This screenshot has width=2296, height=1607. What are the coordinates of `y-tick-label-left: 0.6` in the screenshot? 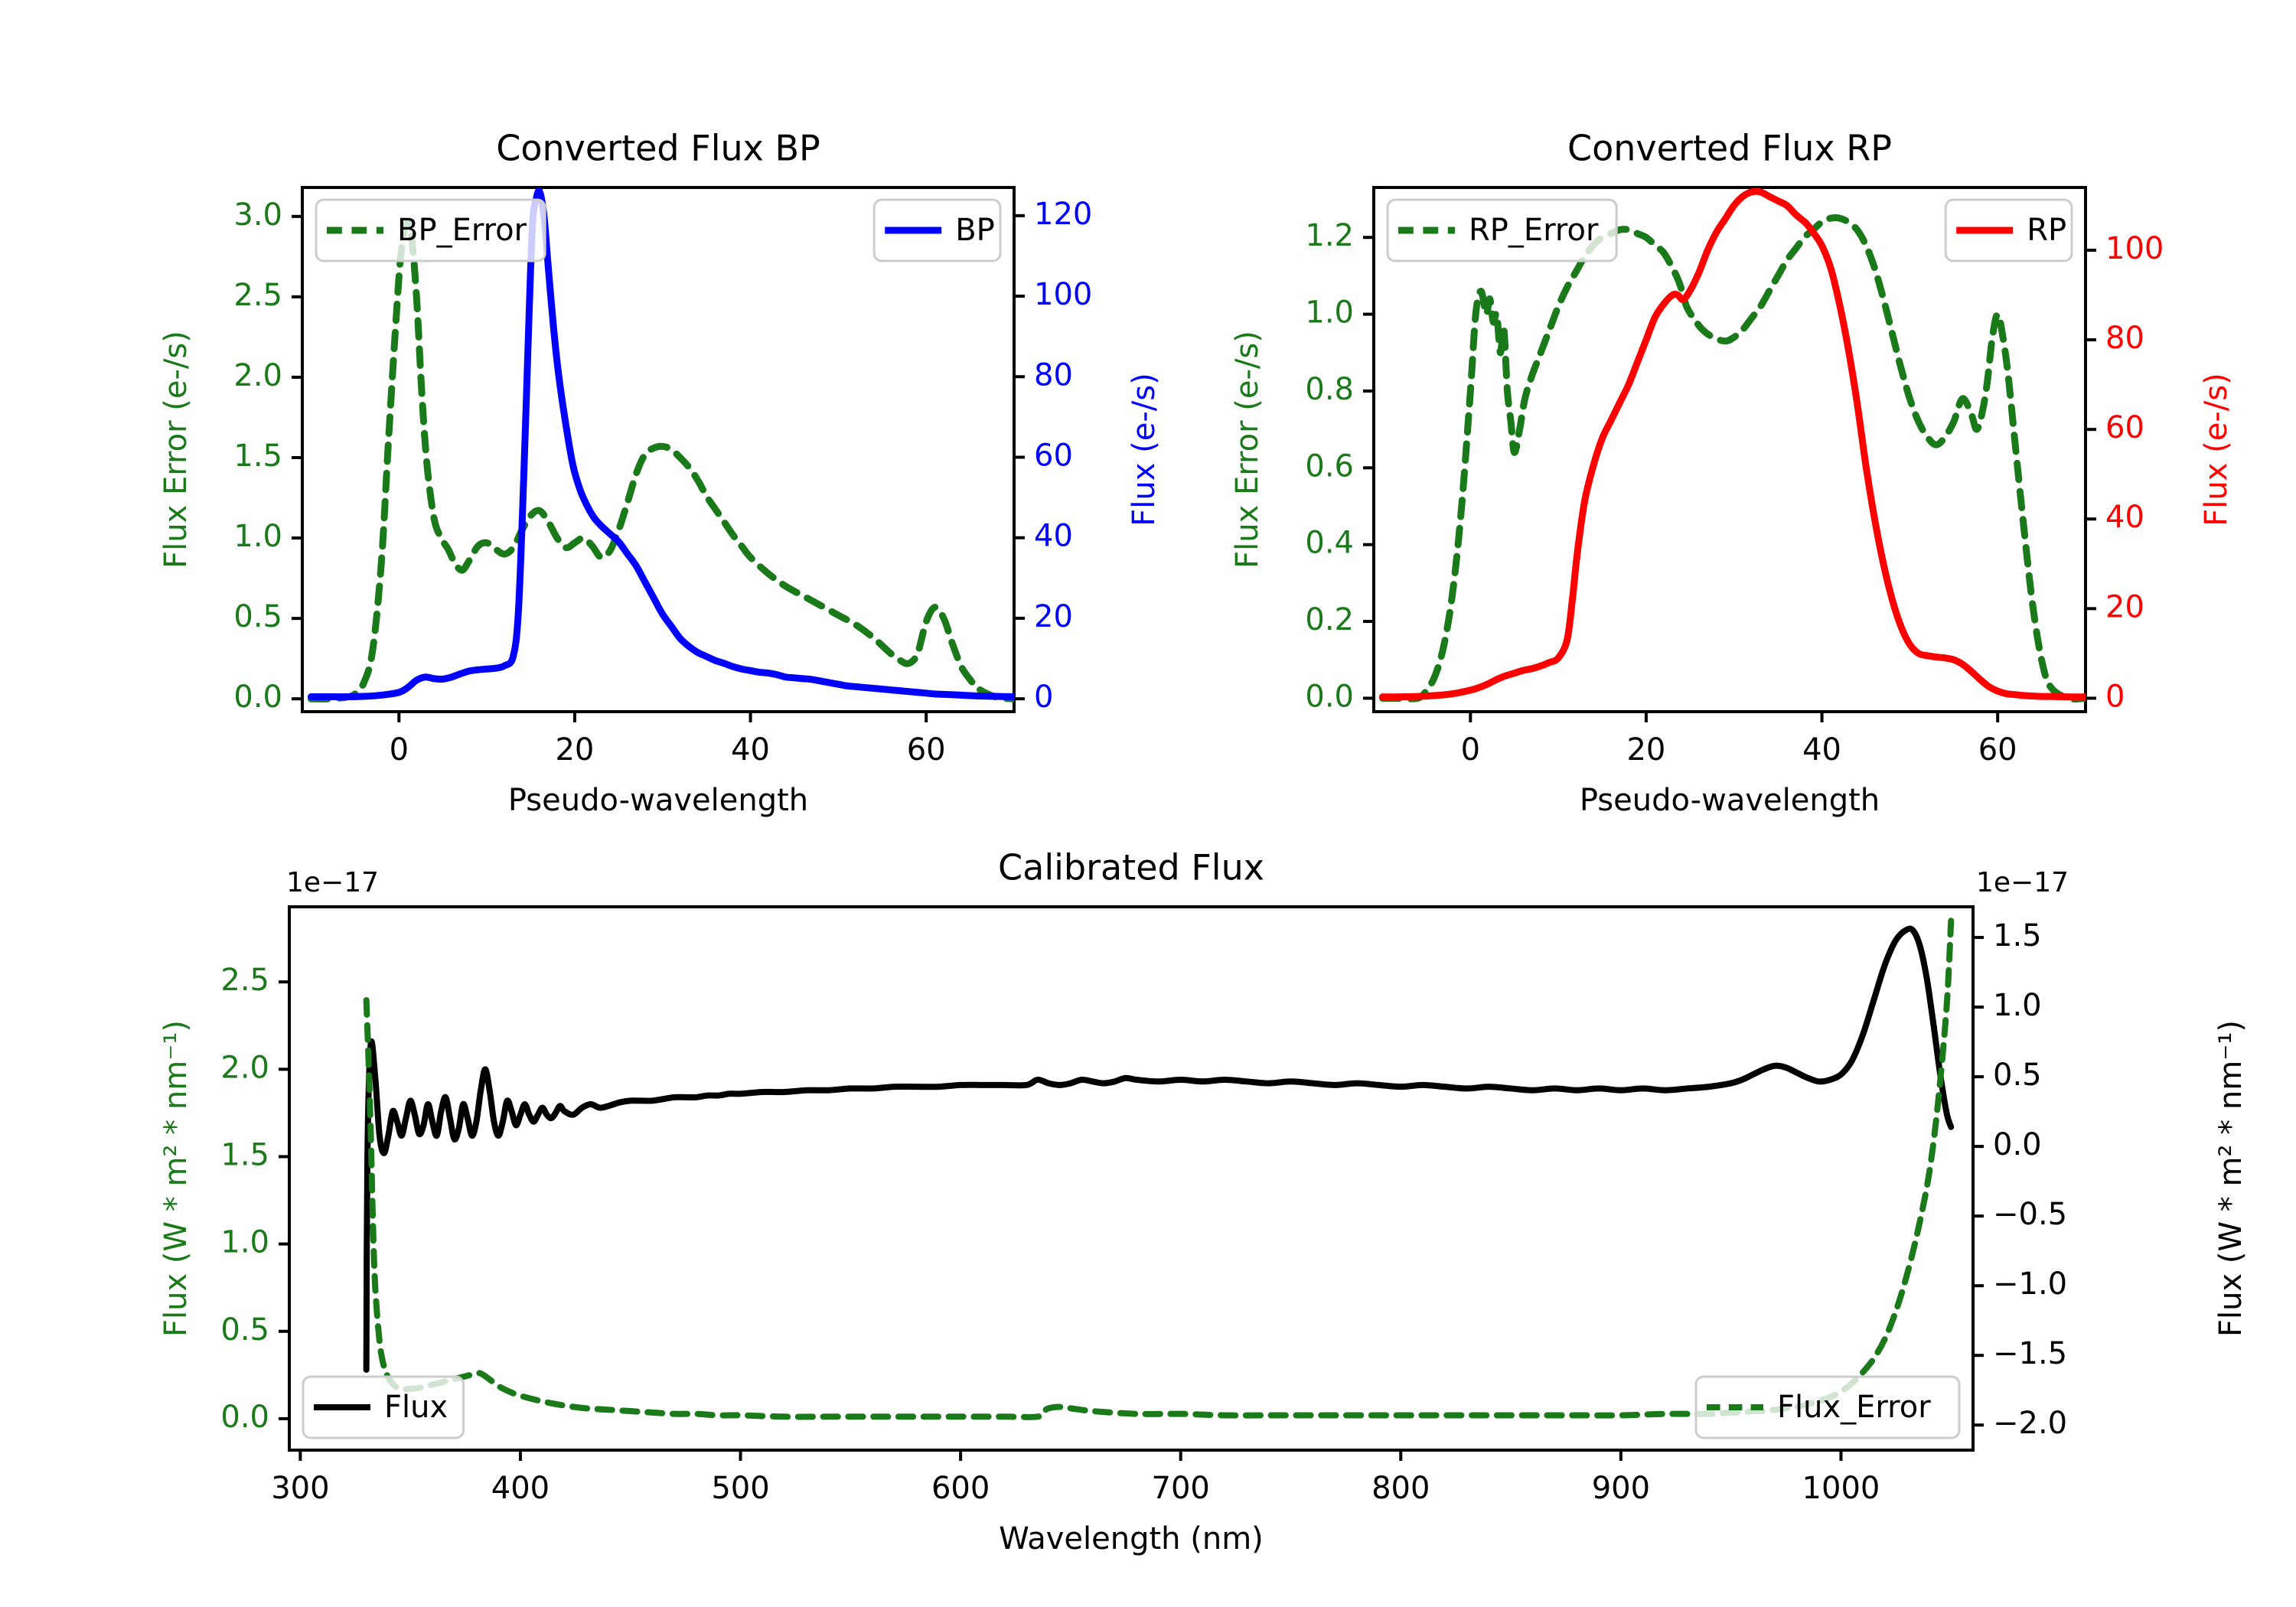 It's located at (1329, 466).